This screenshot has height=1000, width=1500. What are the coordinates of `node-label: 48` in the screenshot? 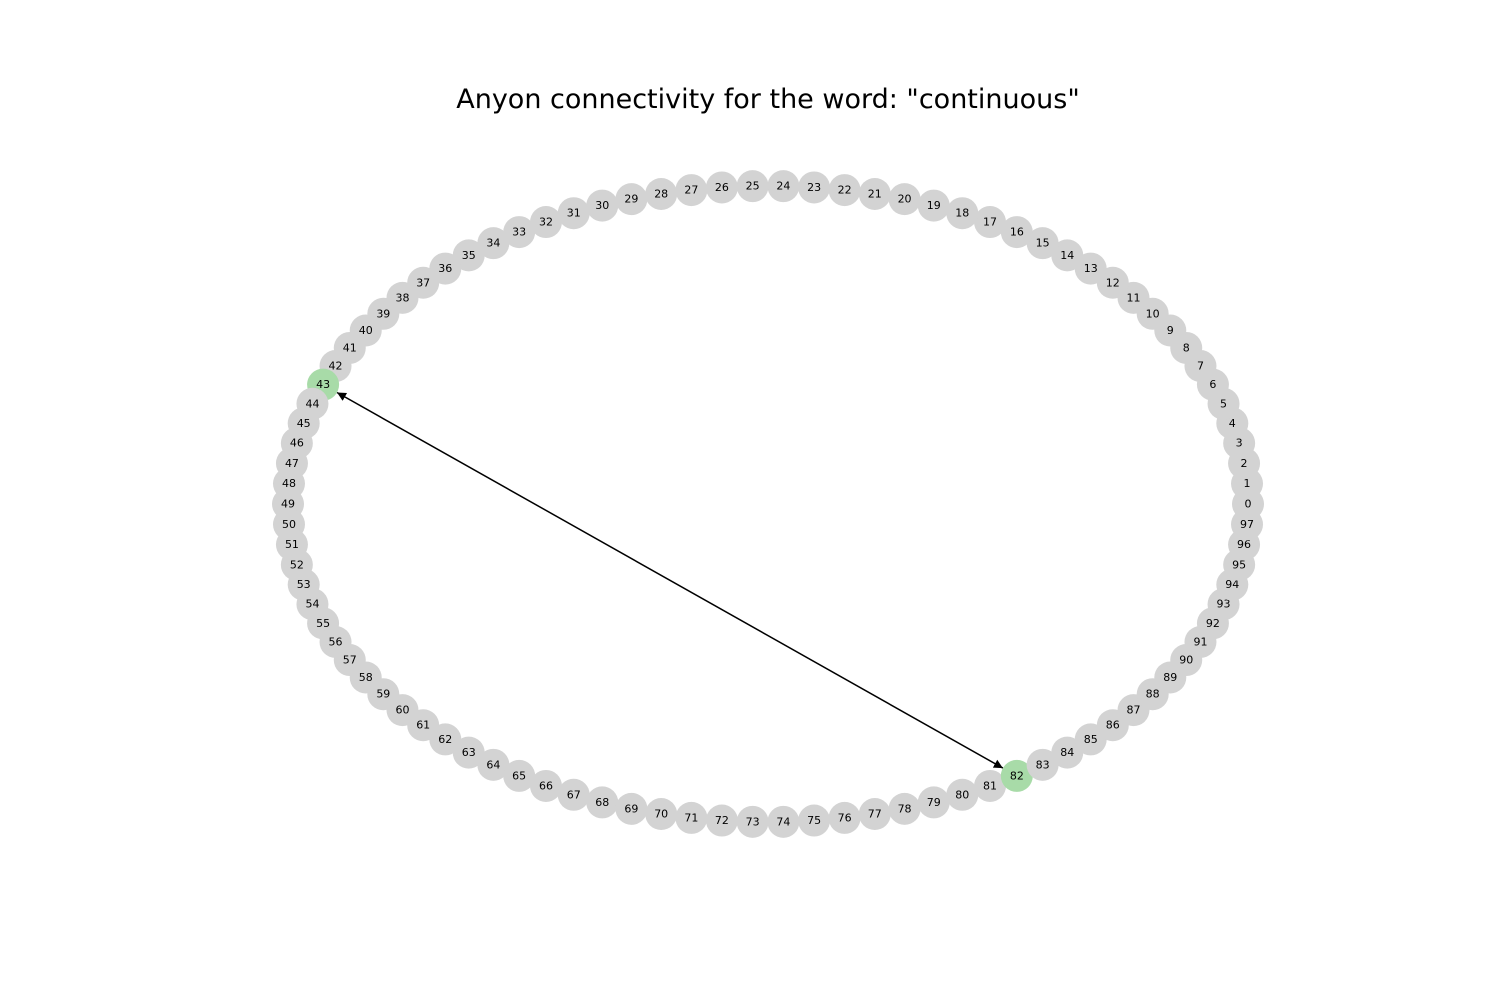 It's located at (289, 483).